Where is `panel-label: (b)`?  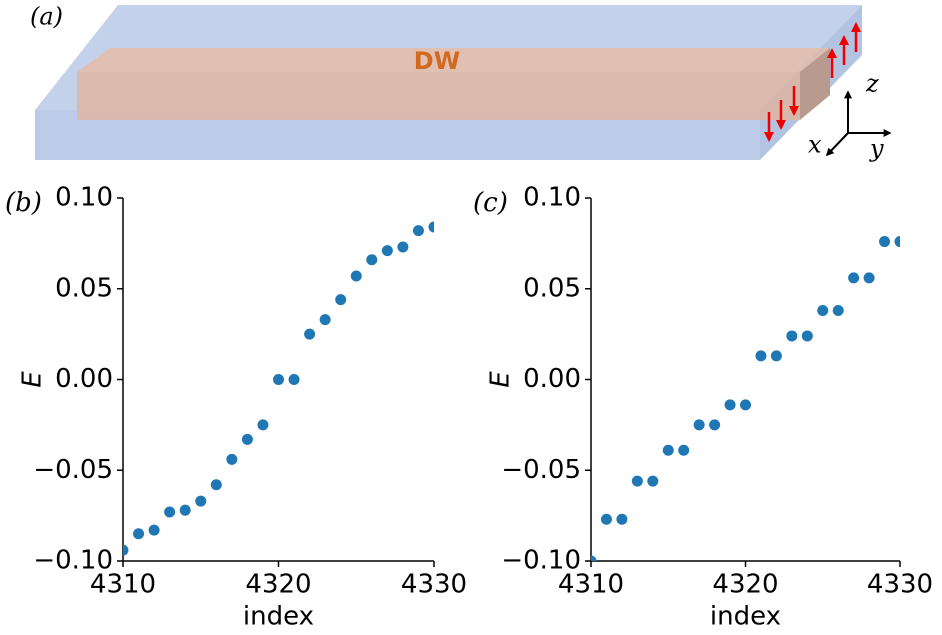
panel-label: (b) is located at coordinates (23, 203).